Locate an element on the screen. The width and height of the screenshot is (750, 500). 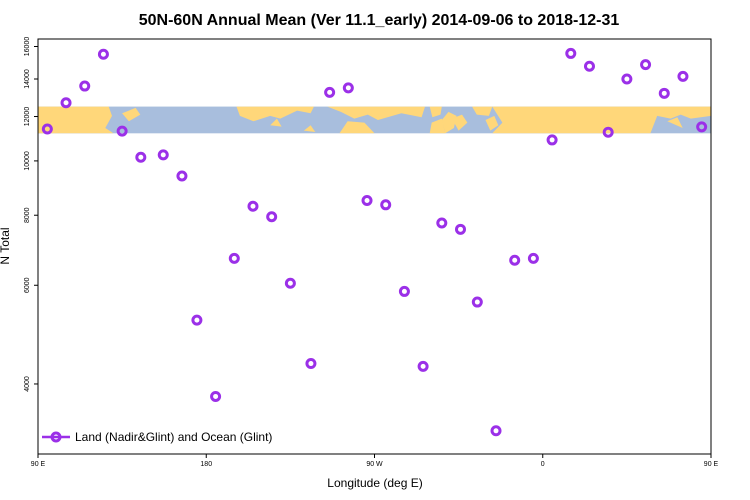
y-tick-label: 6000 is located at coordinates (27, 285).